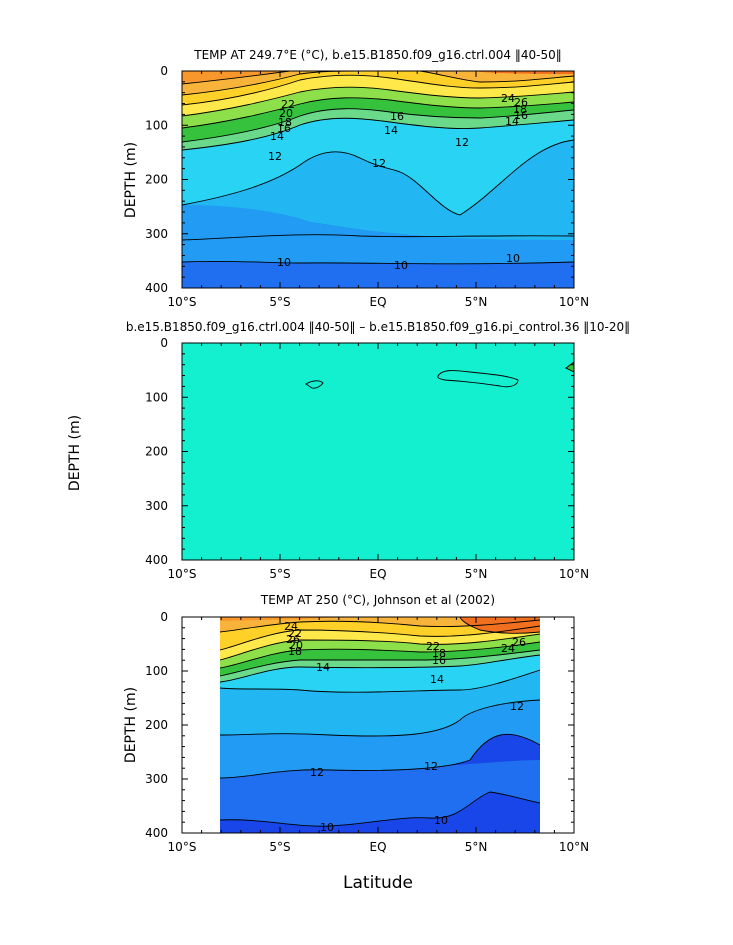 Image resolution: width=733 pixels, height=945 pixels. Describe the element at coordinates (131, 180) in the screenshot. I see `panel1-ylabel: DEPTH (m)` at that location.